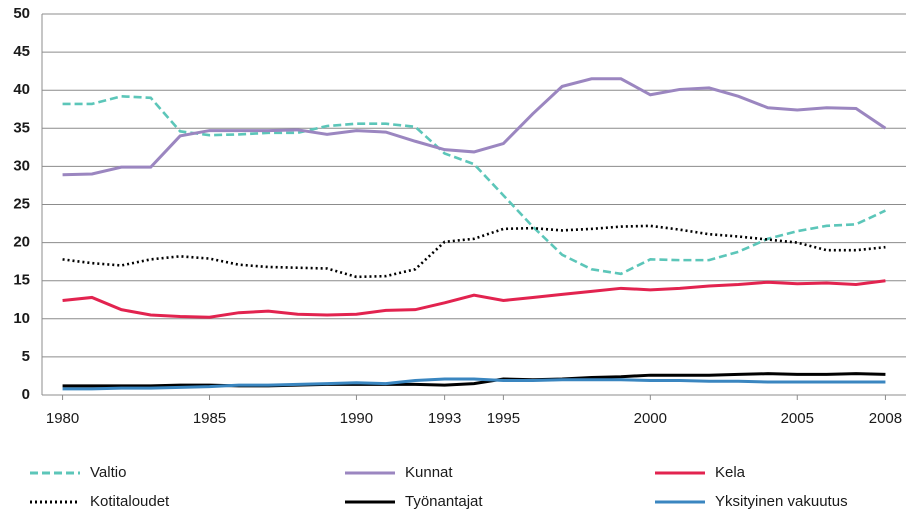 This screenshot has width=913, height=519. What do you see at coordinates (444, 501) in the screenshot?
I see `legend-label: Työnantajat` at bounding box center [444, 501].